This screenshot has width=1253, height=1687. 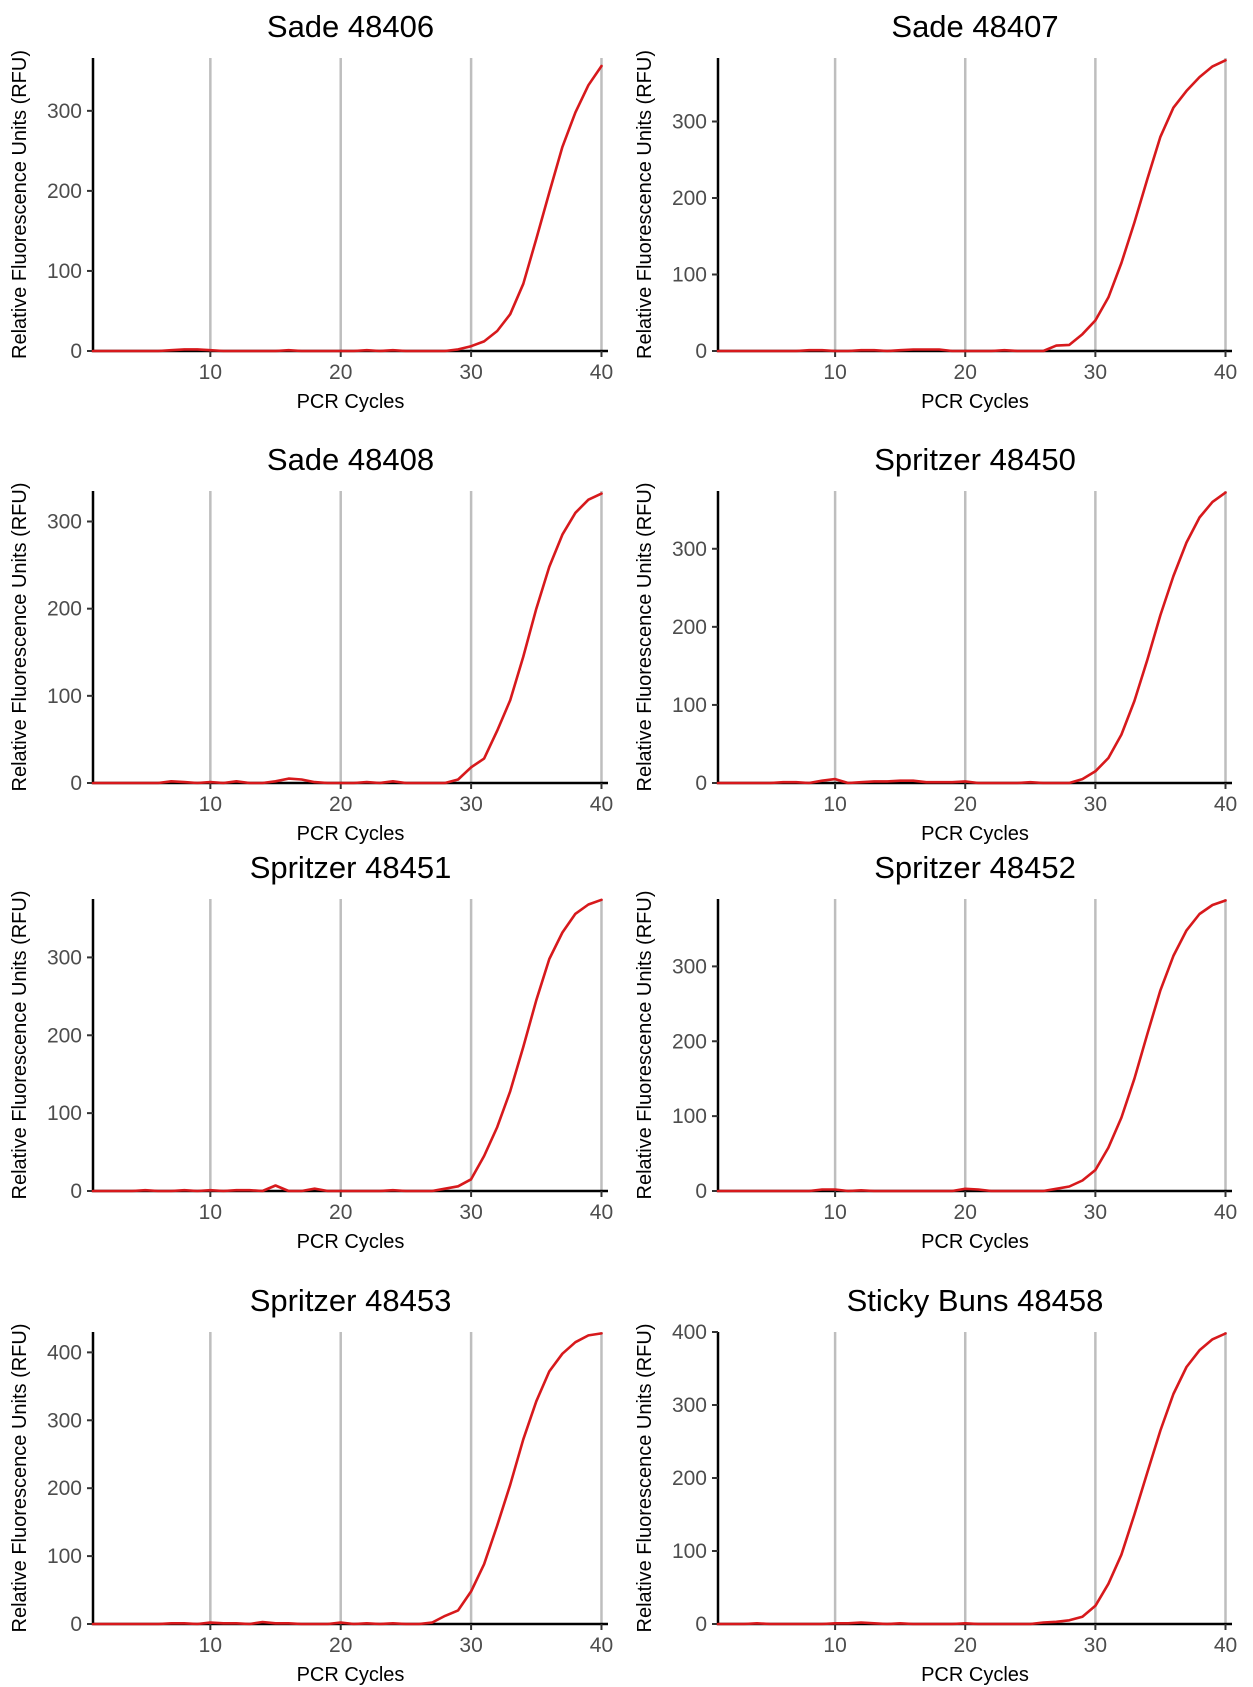 What do you see at coordinates (974, 26) in the screenshot?
I see `panel-title: Sade 48407` at bounding box center [974, 26].